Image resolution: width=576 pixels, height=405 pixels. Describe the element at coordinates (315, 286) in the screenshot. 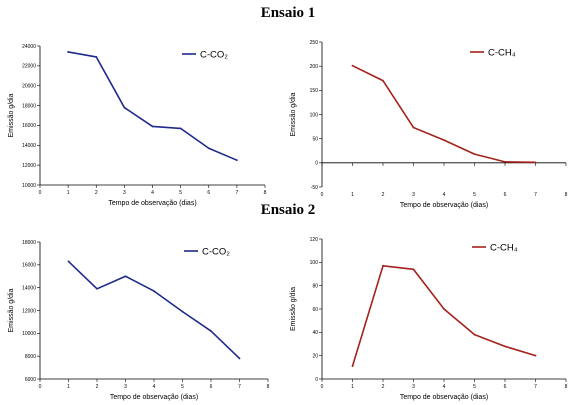

I see `y-tick-label: 80` at that location.